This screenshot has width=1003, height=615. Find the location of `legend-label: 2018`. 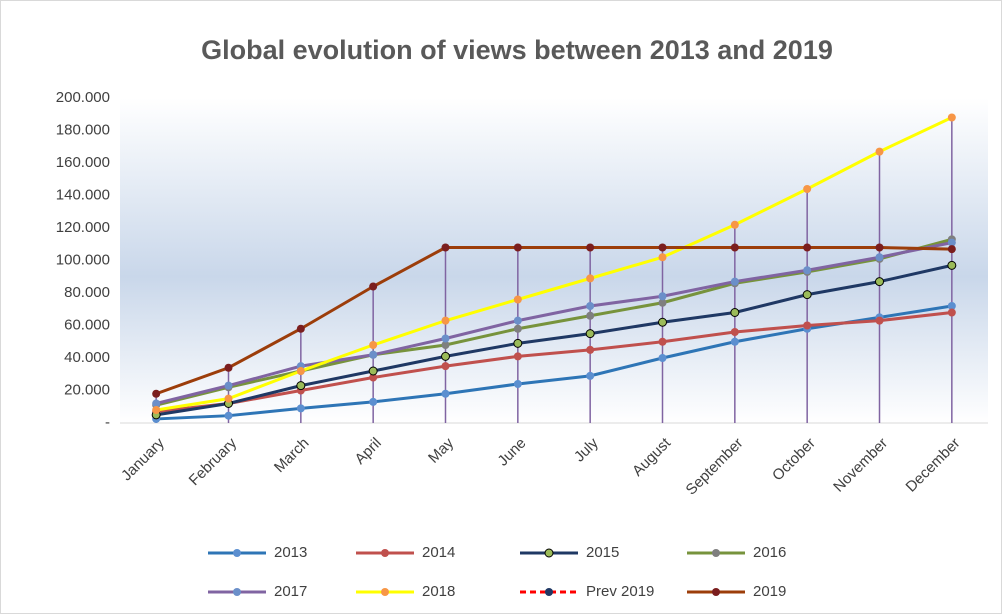

legend-label: 2018 is located at coordinates (438, 591).